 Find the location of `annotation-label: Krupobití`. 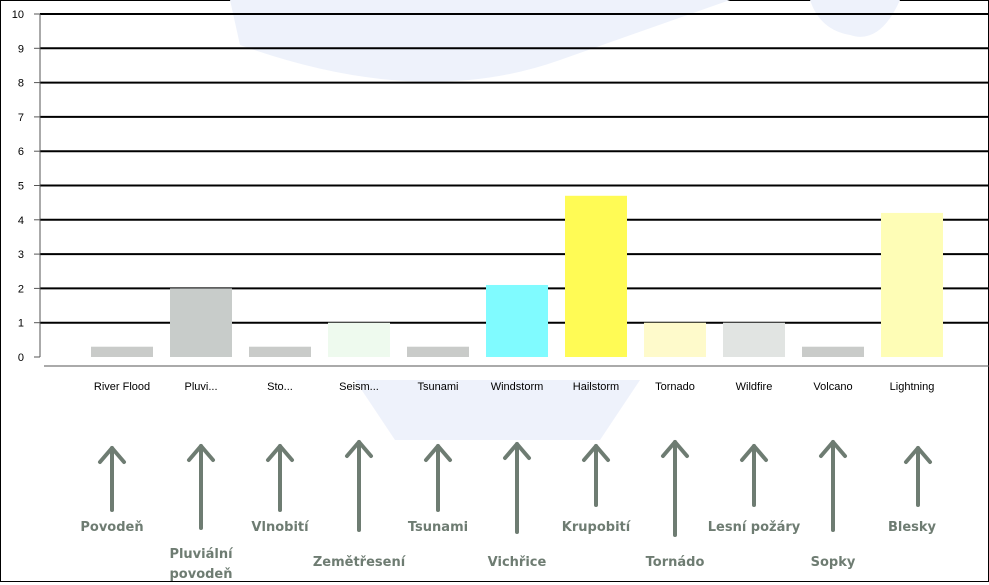

annotation-label: Krupobití is located at coordinates (596, 527).